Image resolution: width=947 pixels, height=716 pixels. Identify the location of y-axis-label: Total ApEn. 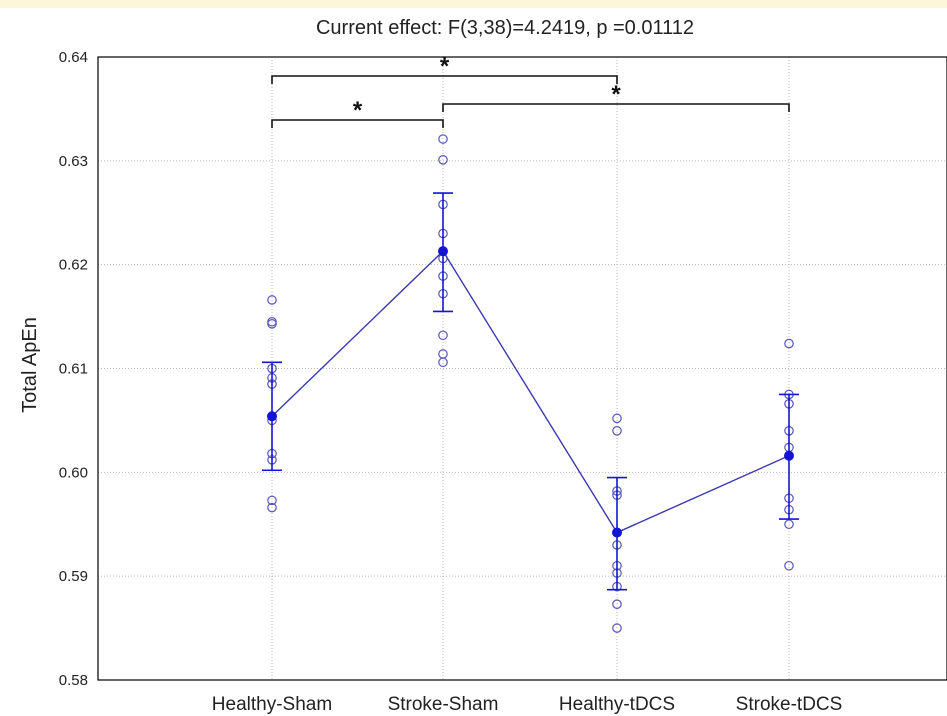
(30, 365).